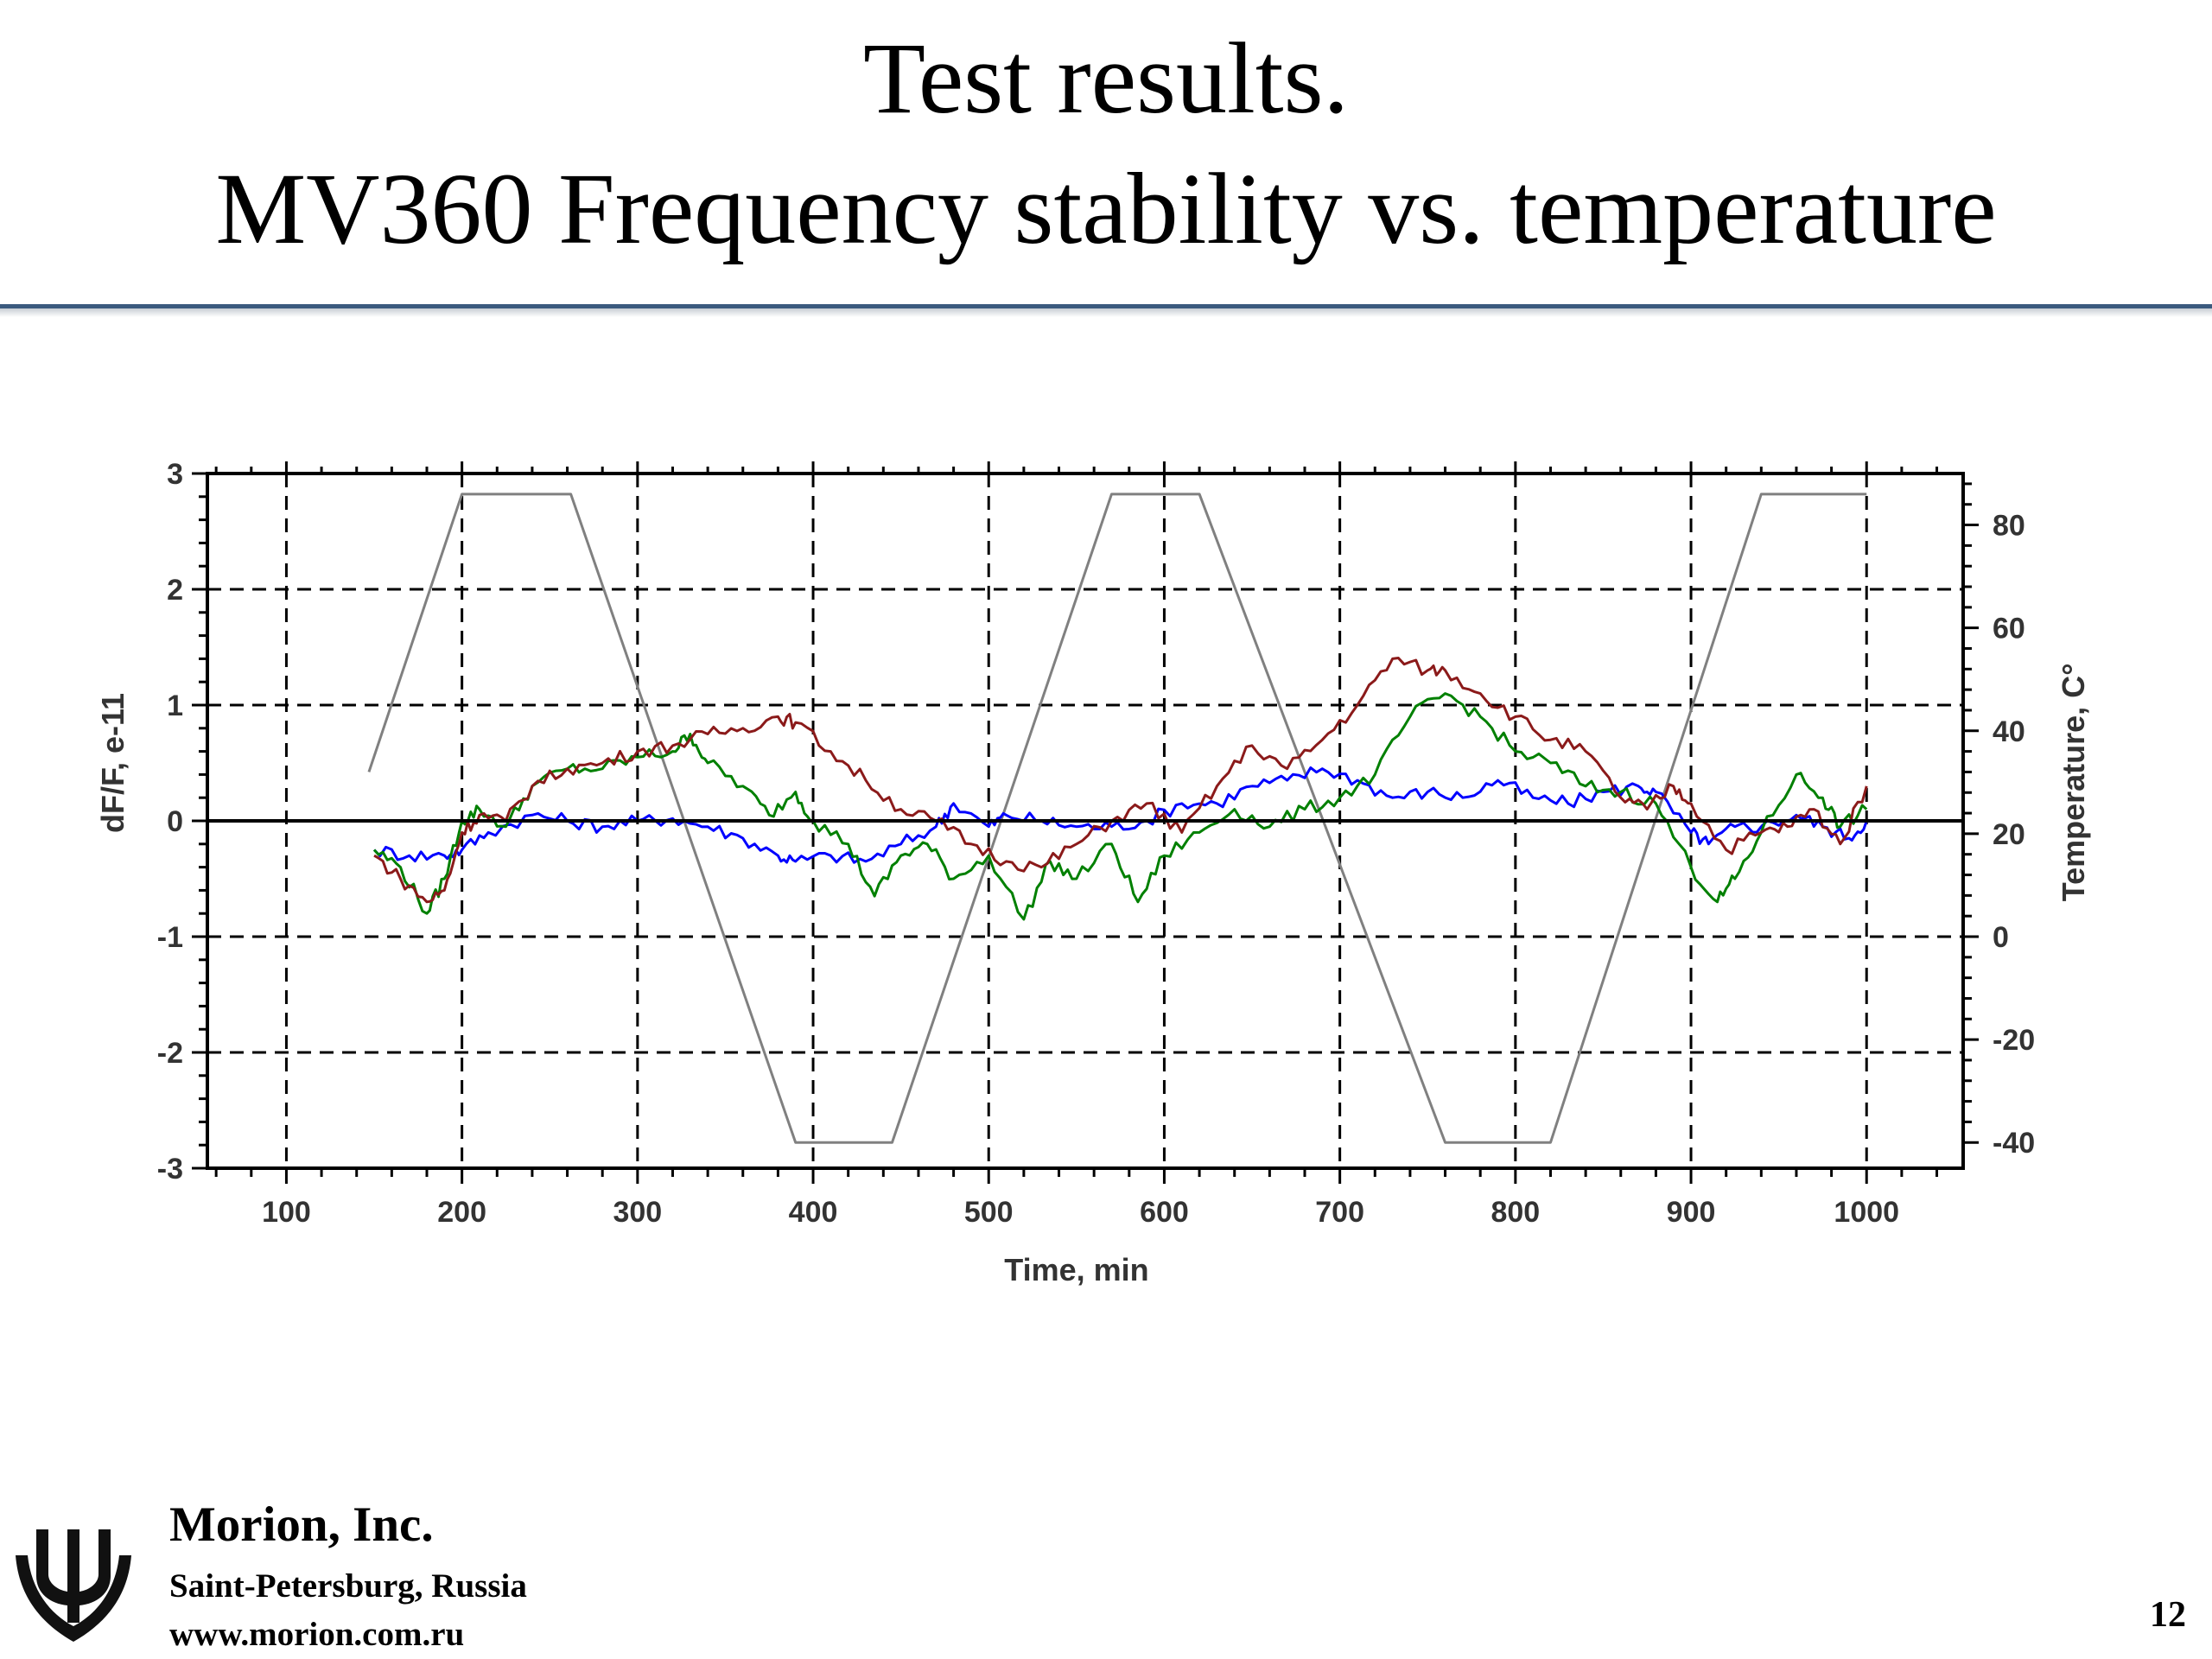  I want to click on y2-axis-label: Temperature, C°, so click(2073, 782).